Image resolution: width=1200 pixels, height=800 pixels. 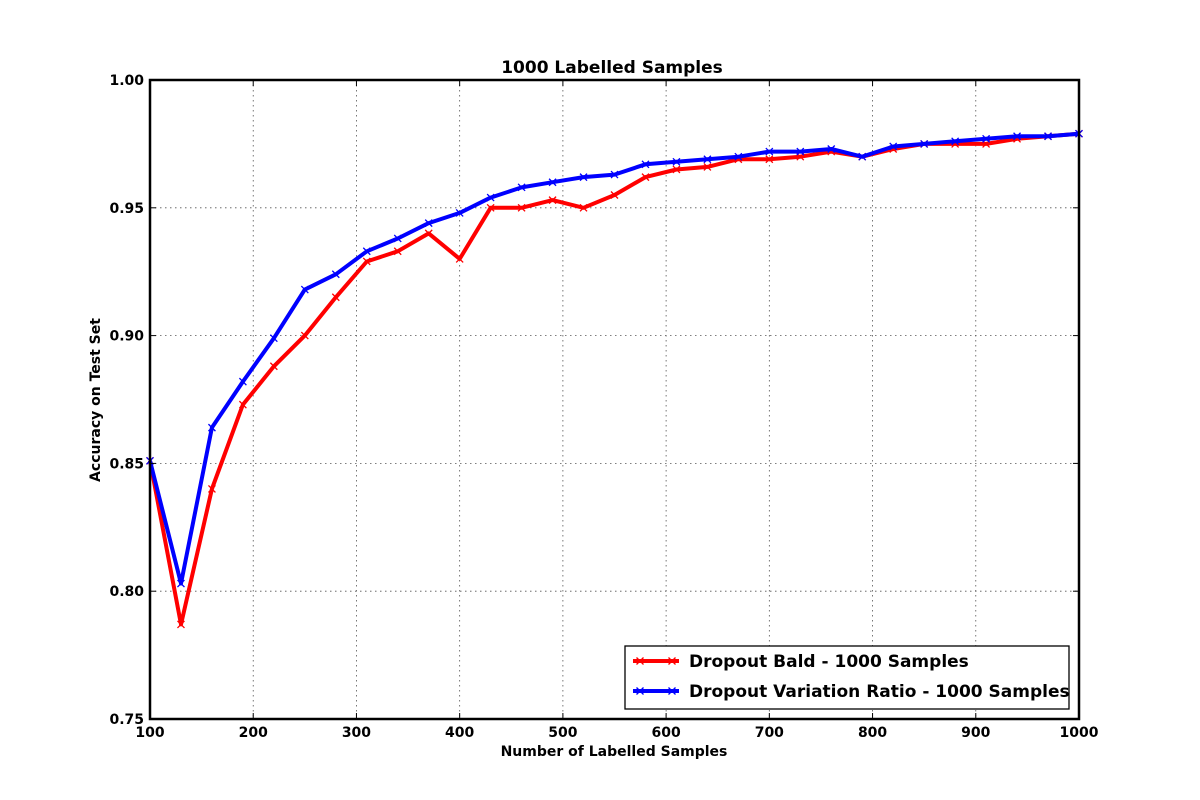 What do you see at coordinates (253, 733) in the screenshot?
I see `x-tick-label: 200` at bounding box center [253, 733].